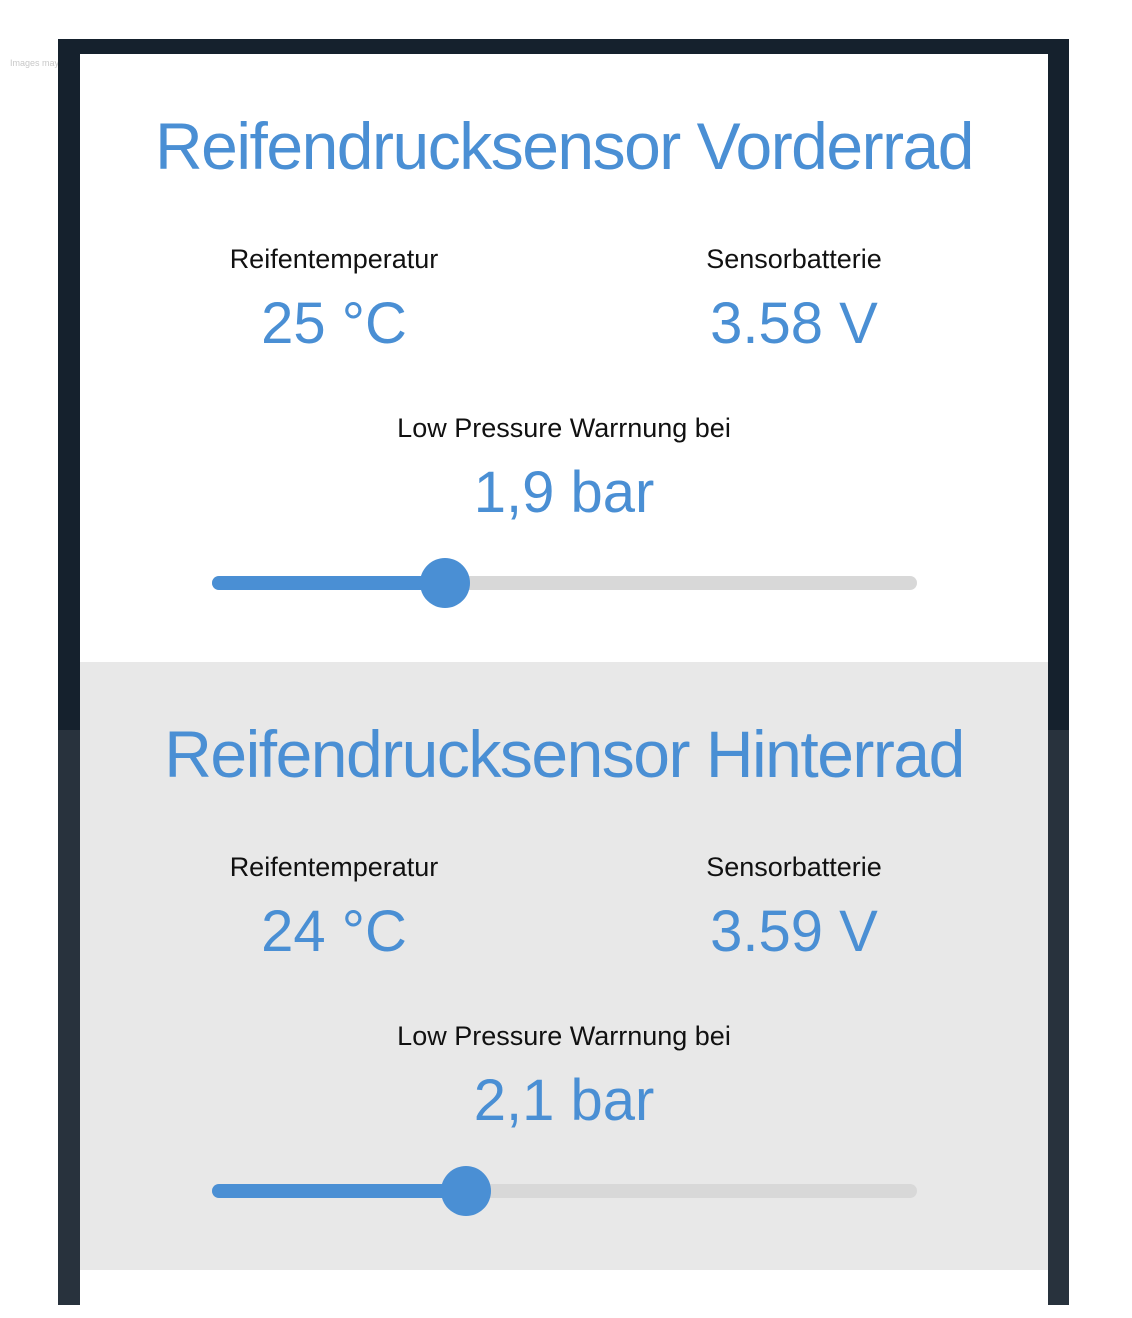 The width and height of the screenshot is (1132, 1318). Describe the element at coordinates (564, 146) in the screenshot. I see `sensor-title: Reifendrucksensor Vorderrad` at that location.